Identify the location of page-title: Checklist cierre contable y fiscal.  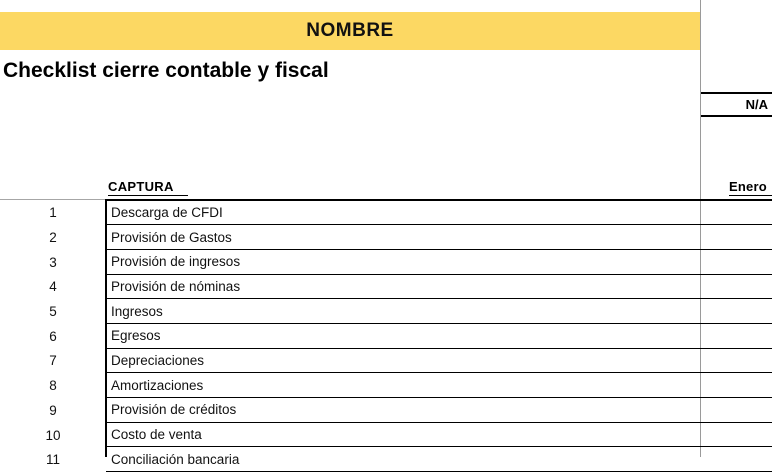
(166, 71).